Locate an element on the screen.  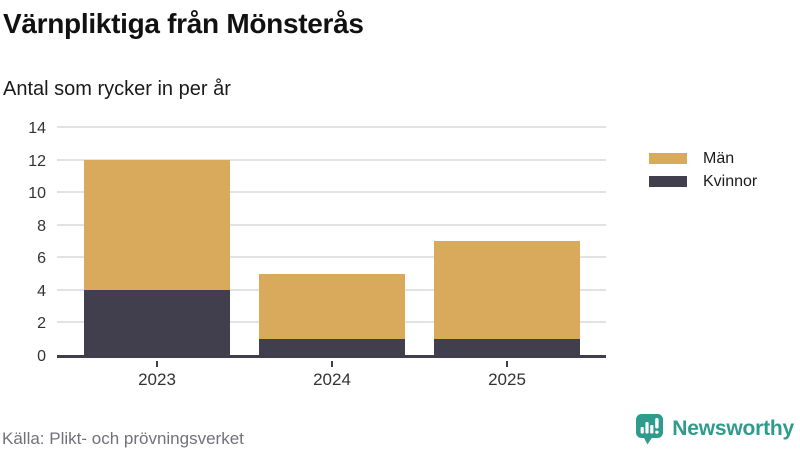
bar-2023-män is located at coordinates (157, 224).